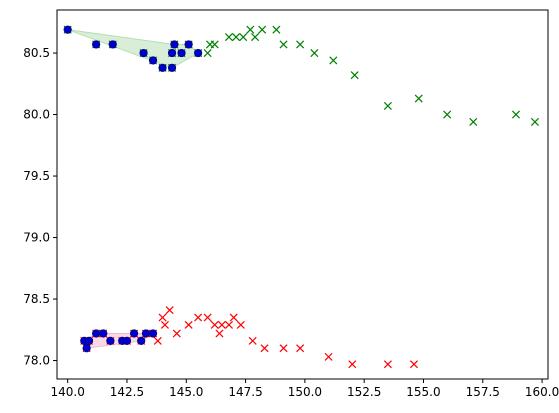  What do you see at coordinates (483, 392) in the screenshot?
I see `x-tick-label: 157.5` at bounding box center [483, 392].